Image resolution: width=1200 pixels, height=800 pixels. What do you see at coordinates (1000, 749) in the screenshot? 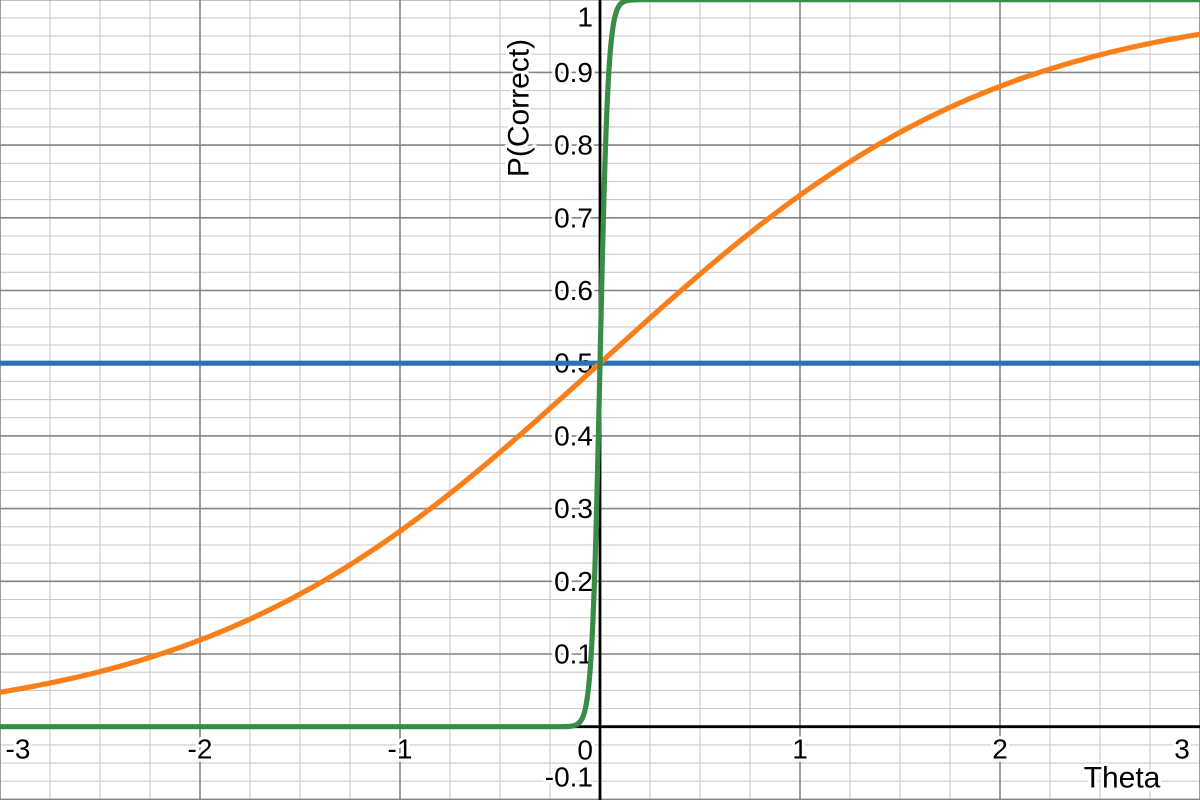
I see `x-tick-label: 2` at bounding box center [1000, 749].